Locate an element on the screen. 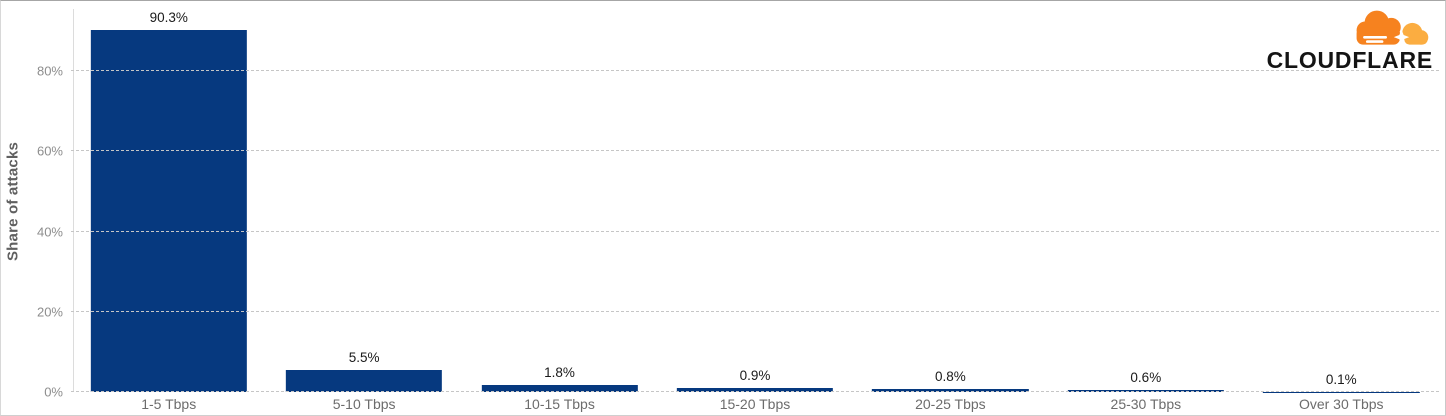  y-tick-label: 40% is located at coordinates (49, 231).